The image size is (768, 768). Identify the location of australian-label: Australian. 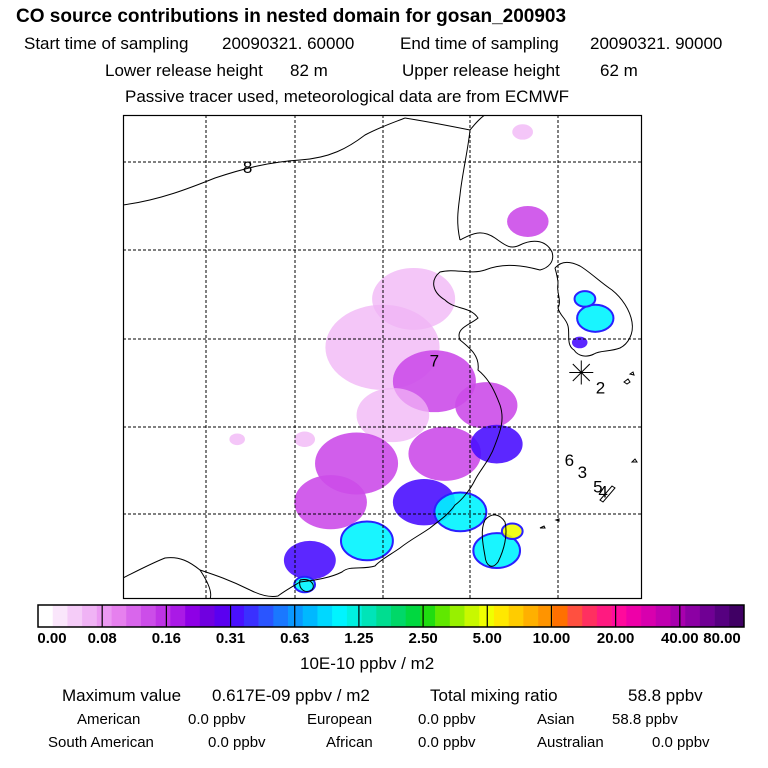
(570, 742).